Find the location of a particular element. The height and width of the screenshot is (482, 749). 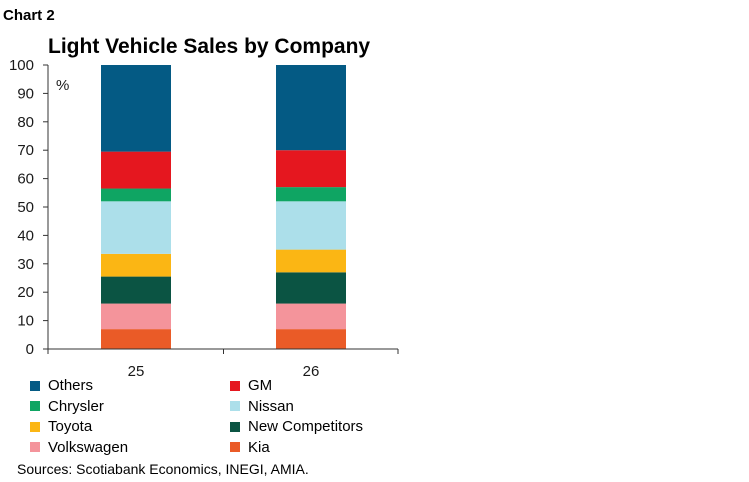

chart-number: Chart 2 is located at coordinates (29, 15).